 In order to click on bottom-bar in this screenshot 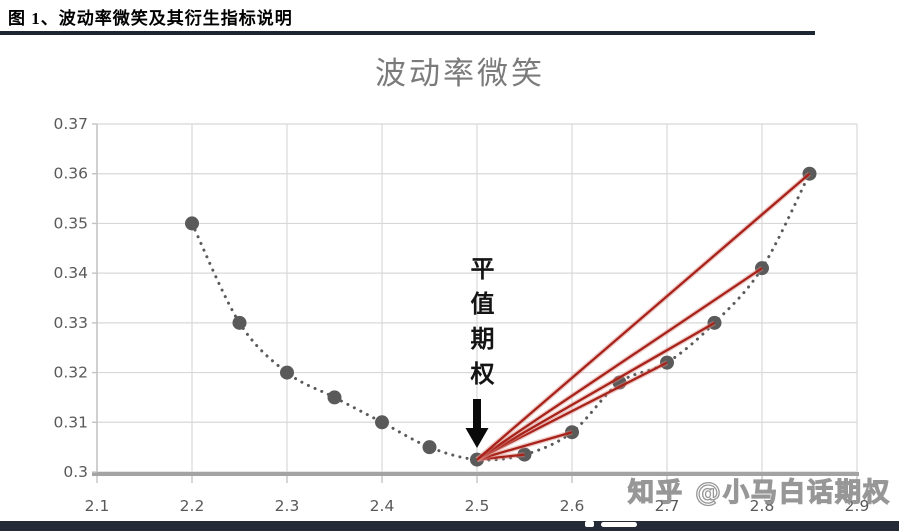, I will do `click(449, 526)`.